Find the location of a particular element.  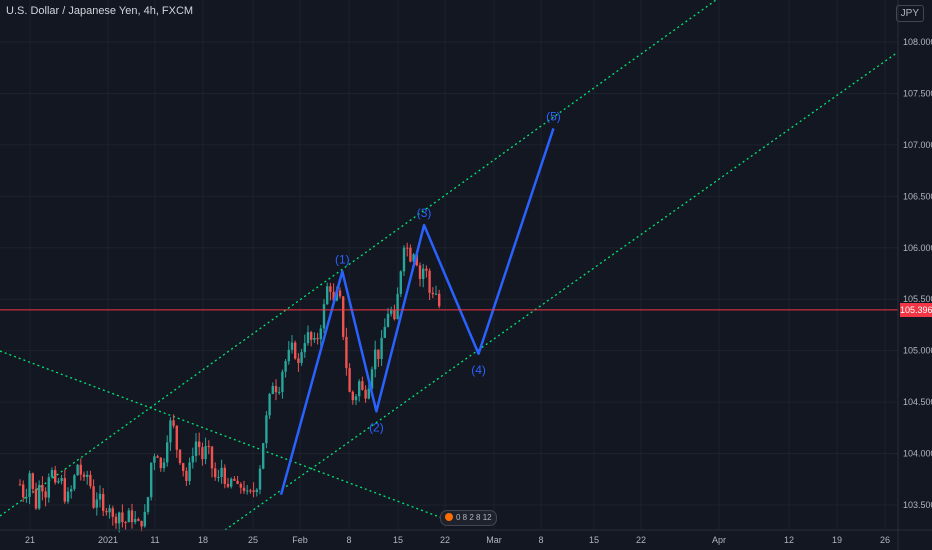

time-tick-label: 2021 is located at coordinates (108, 540).